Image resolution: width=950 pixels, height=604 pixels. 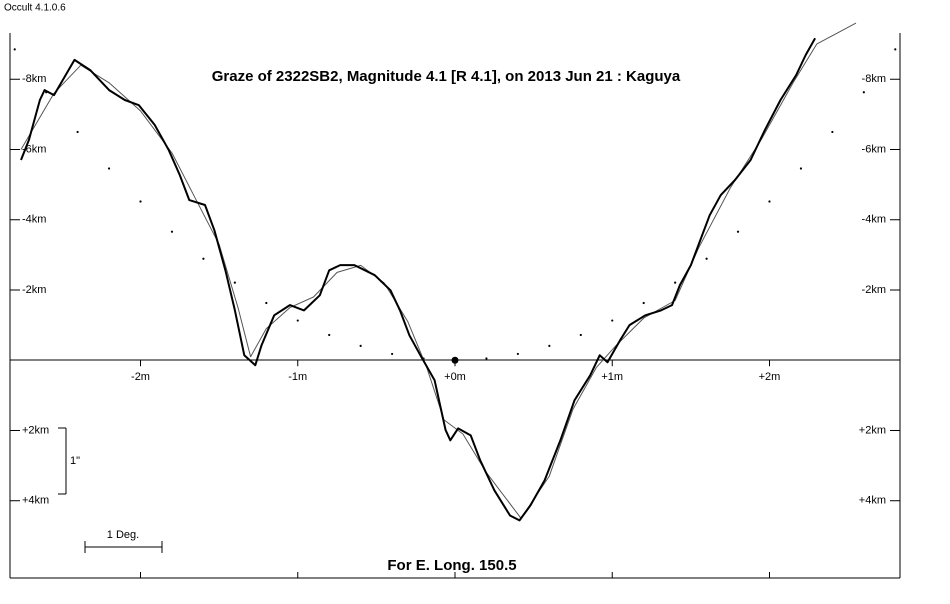 I want to click on footer: For E. Long. 150.5, so click(x=451, y=565).